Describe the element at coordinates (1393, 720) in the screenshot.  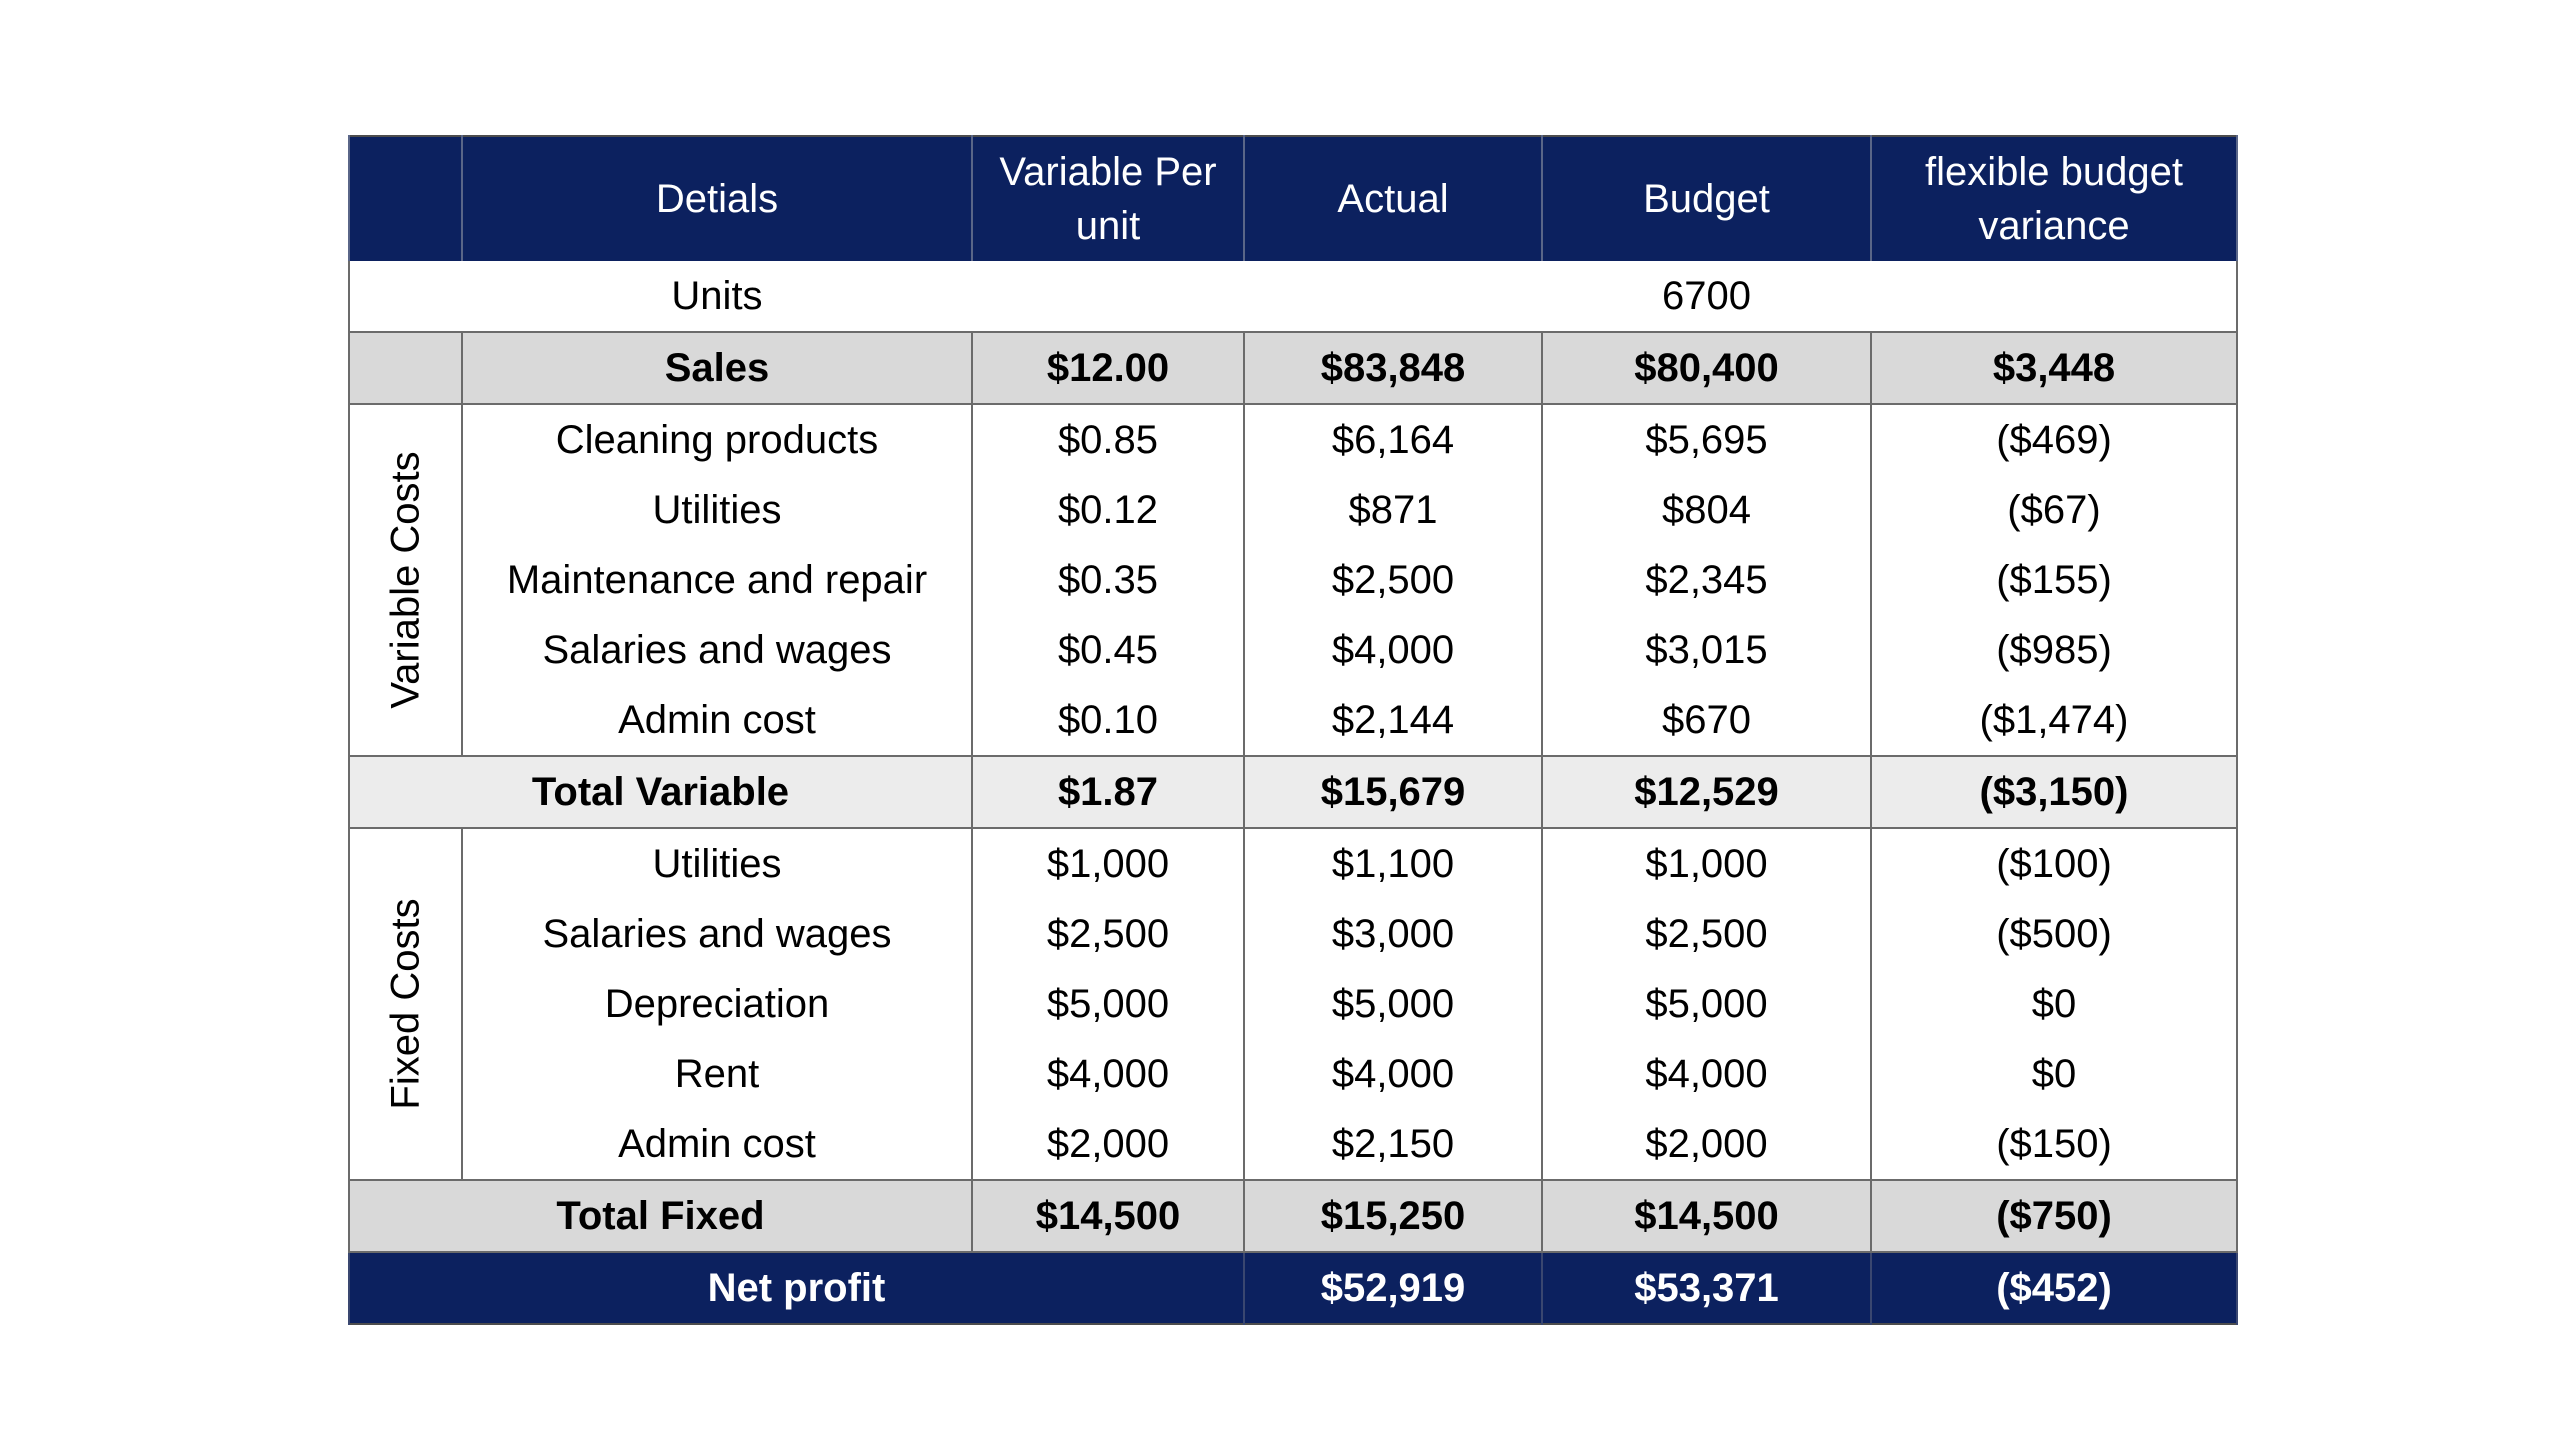
I see `row-actual: $2,144` at that location.